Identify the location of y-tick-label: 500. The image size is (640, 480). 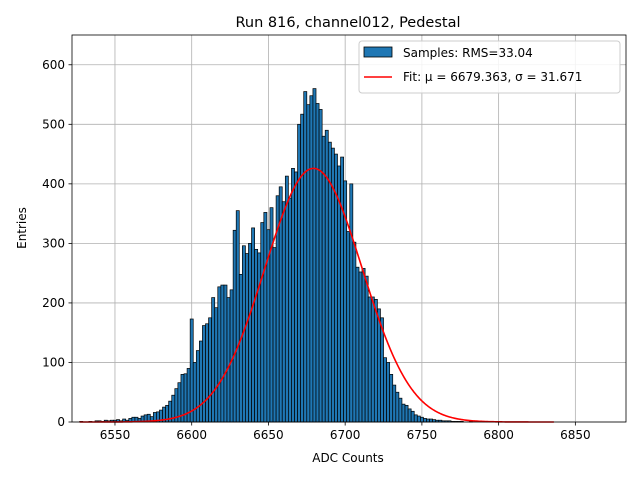
(53, 124).